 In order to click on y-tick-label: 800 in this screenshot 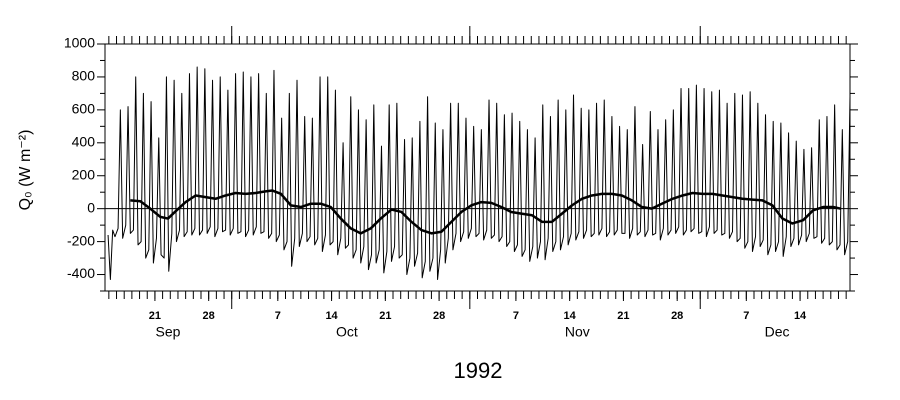, I will do `click(84, 76)`.